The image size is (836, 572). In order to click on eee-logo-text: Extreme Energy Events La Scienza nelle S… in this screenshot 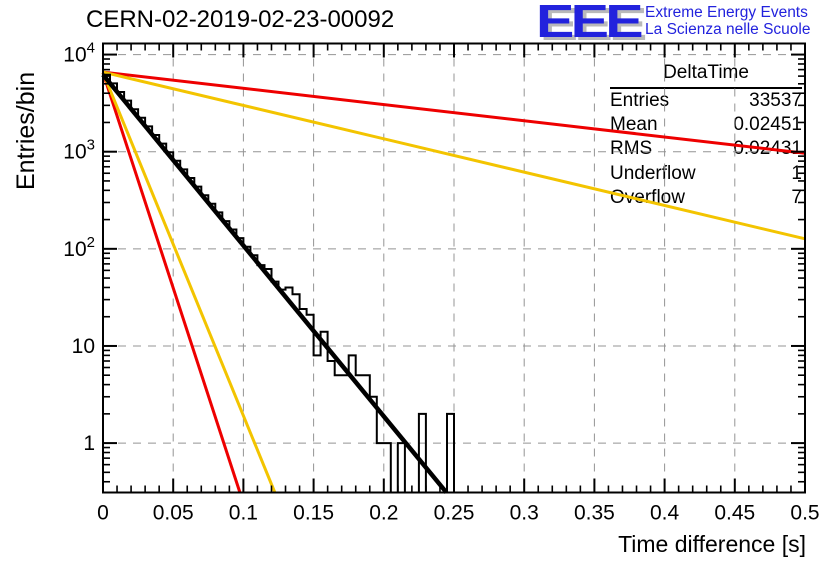, I will do `click(727, 21)`.